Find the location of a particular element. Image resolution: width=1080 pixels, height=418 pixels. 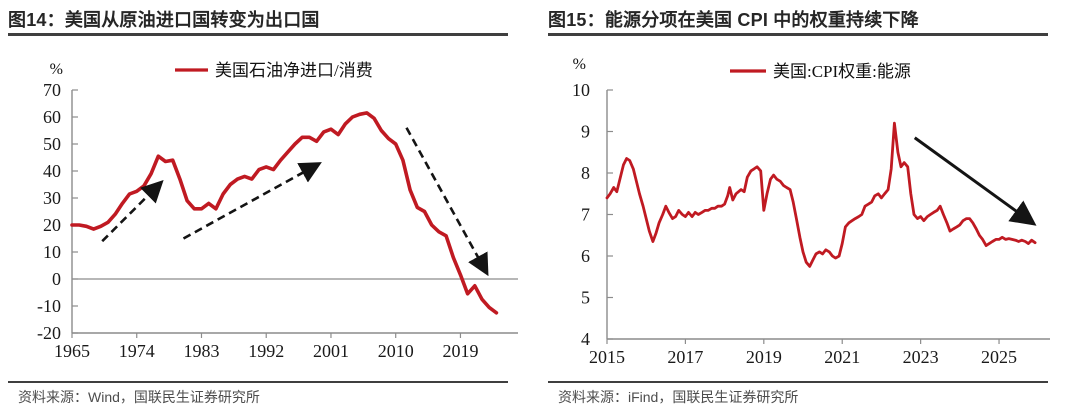

x-tick-label: 2021 is located at coordinates (842, 357).